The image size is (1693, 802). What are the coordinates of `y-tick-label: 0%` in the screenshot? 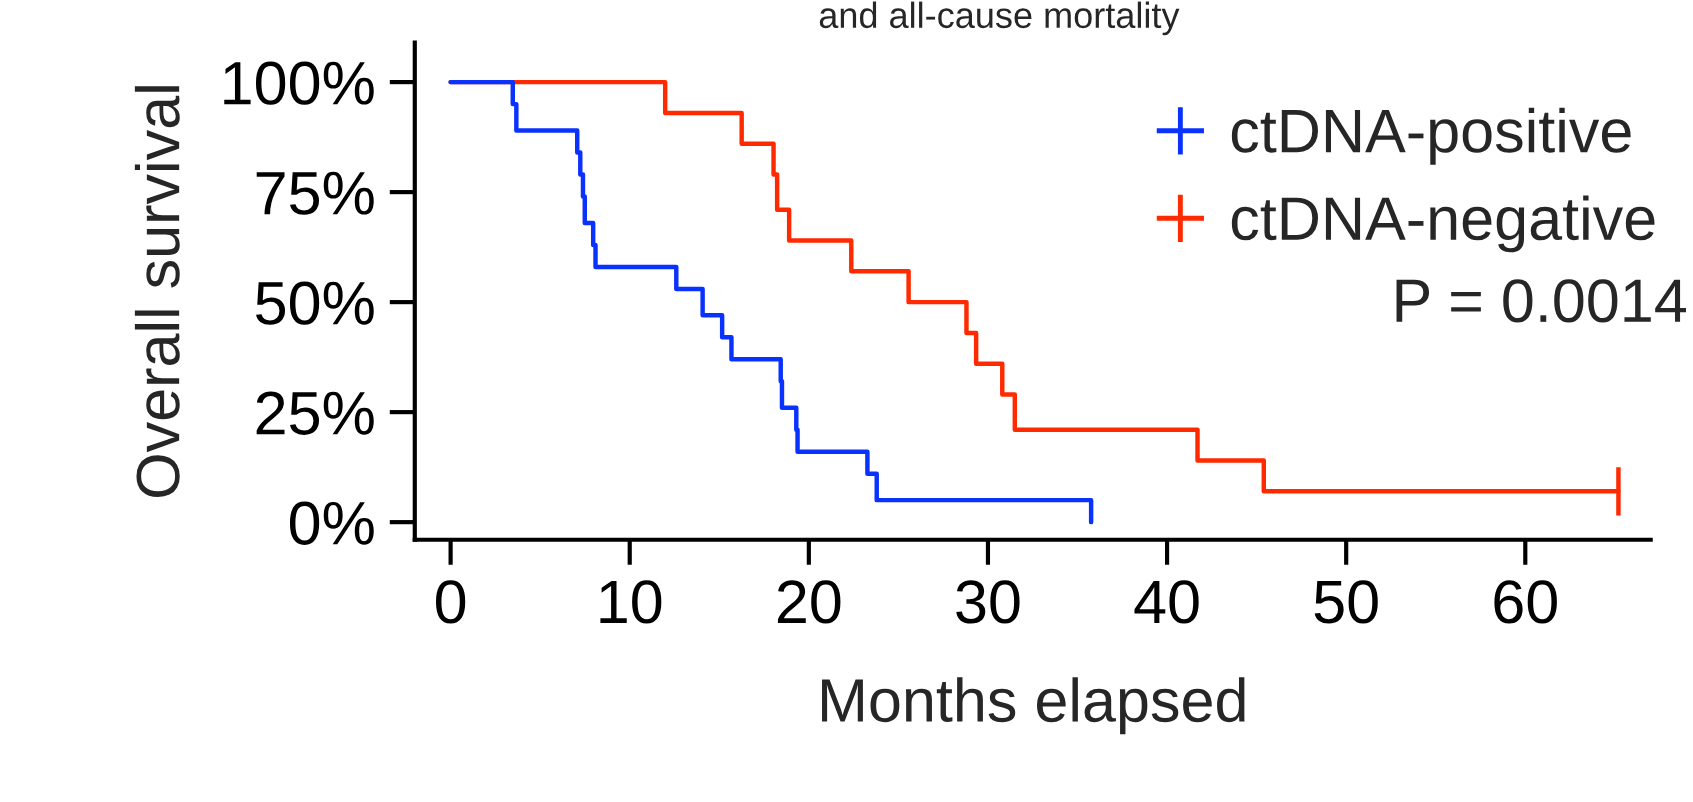 It's located at (331, 523).